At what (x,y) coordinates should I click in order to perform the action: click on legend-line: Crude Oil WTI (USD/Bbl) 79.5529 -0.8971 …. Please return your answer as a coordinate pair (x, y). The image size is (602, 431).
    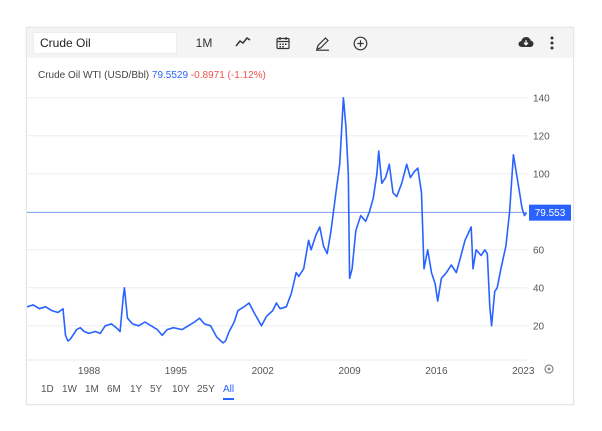
    Looking at the image, I should click on (152, 75).